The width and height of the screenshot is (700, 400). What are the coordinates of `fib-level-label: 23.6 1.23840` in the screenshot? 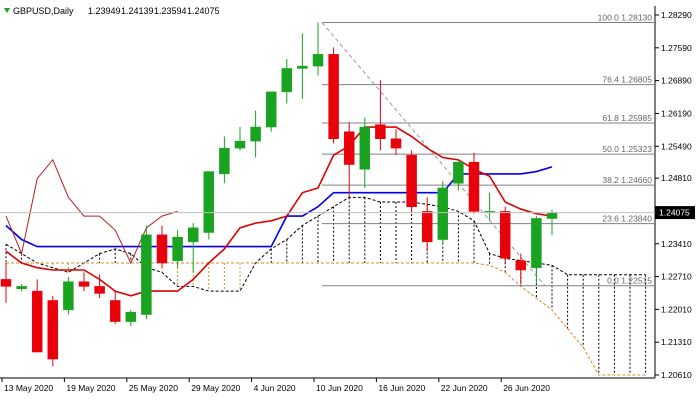 It's located at (627, 219).